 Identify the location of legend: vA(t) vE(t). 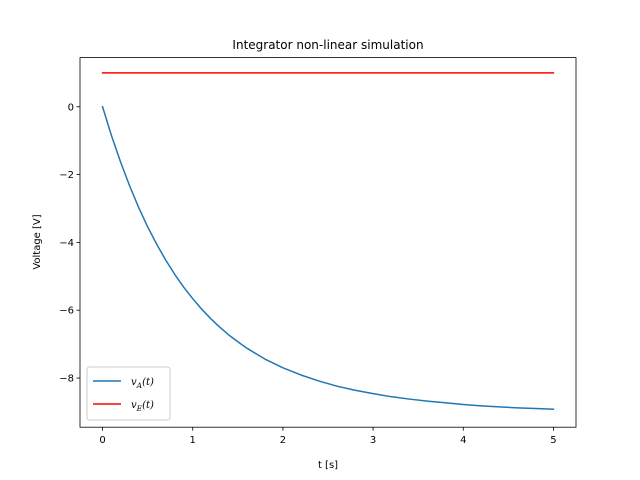
(128, 393).